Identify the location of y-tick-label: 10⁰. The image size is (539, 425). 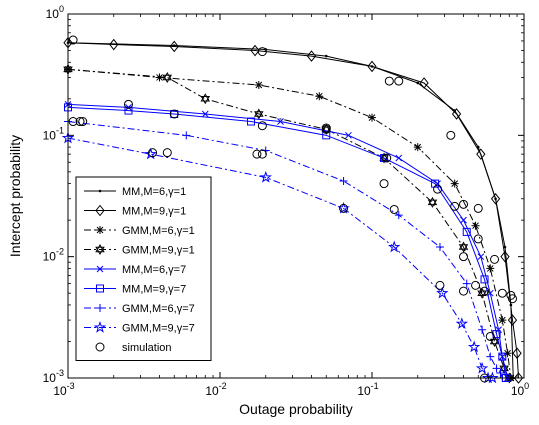
(55, 12).